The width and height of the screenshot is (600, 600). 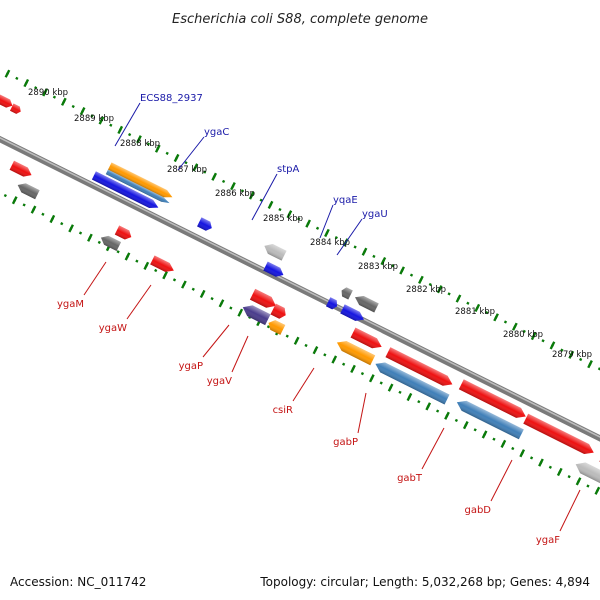 I want to click on gene-label: stpA, so click(x=288, y=169).